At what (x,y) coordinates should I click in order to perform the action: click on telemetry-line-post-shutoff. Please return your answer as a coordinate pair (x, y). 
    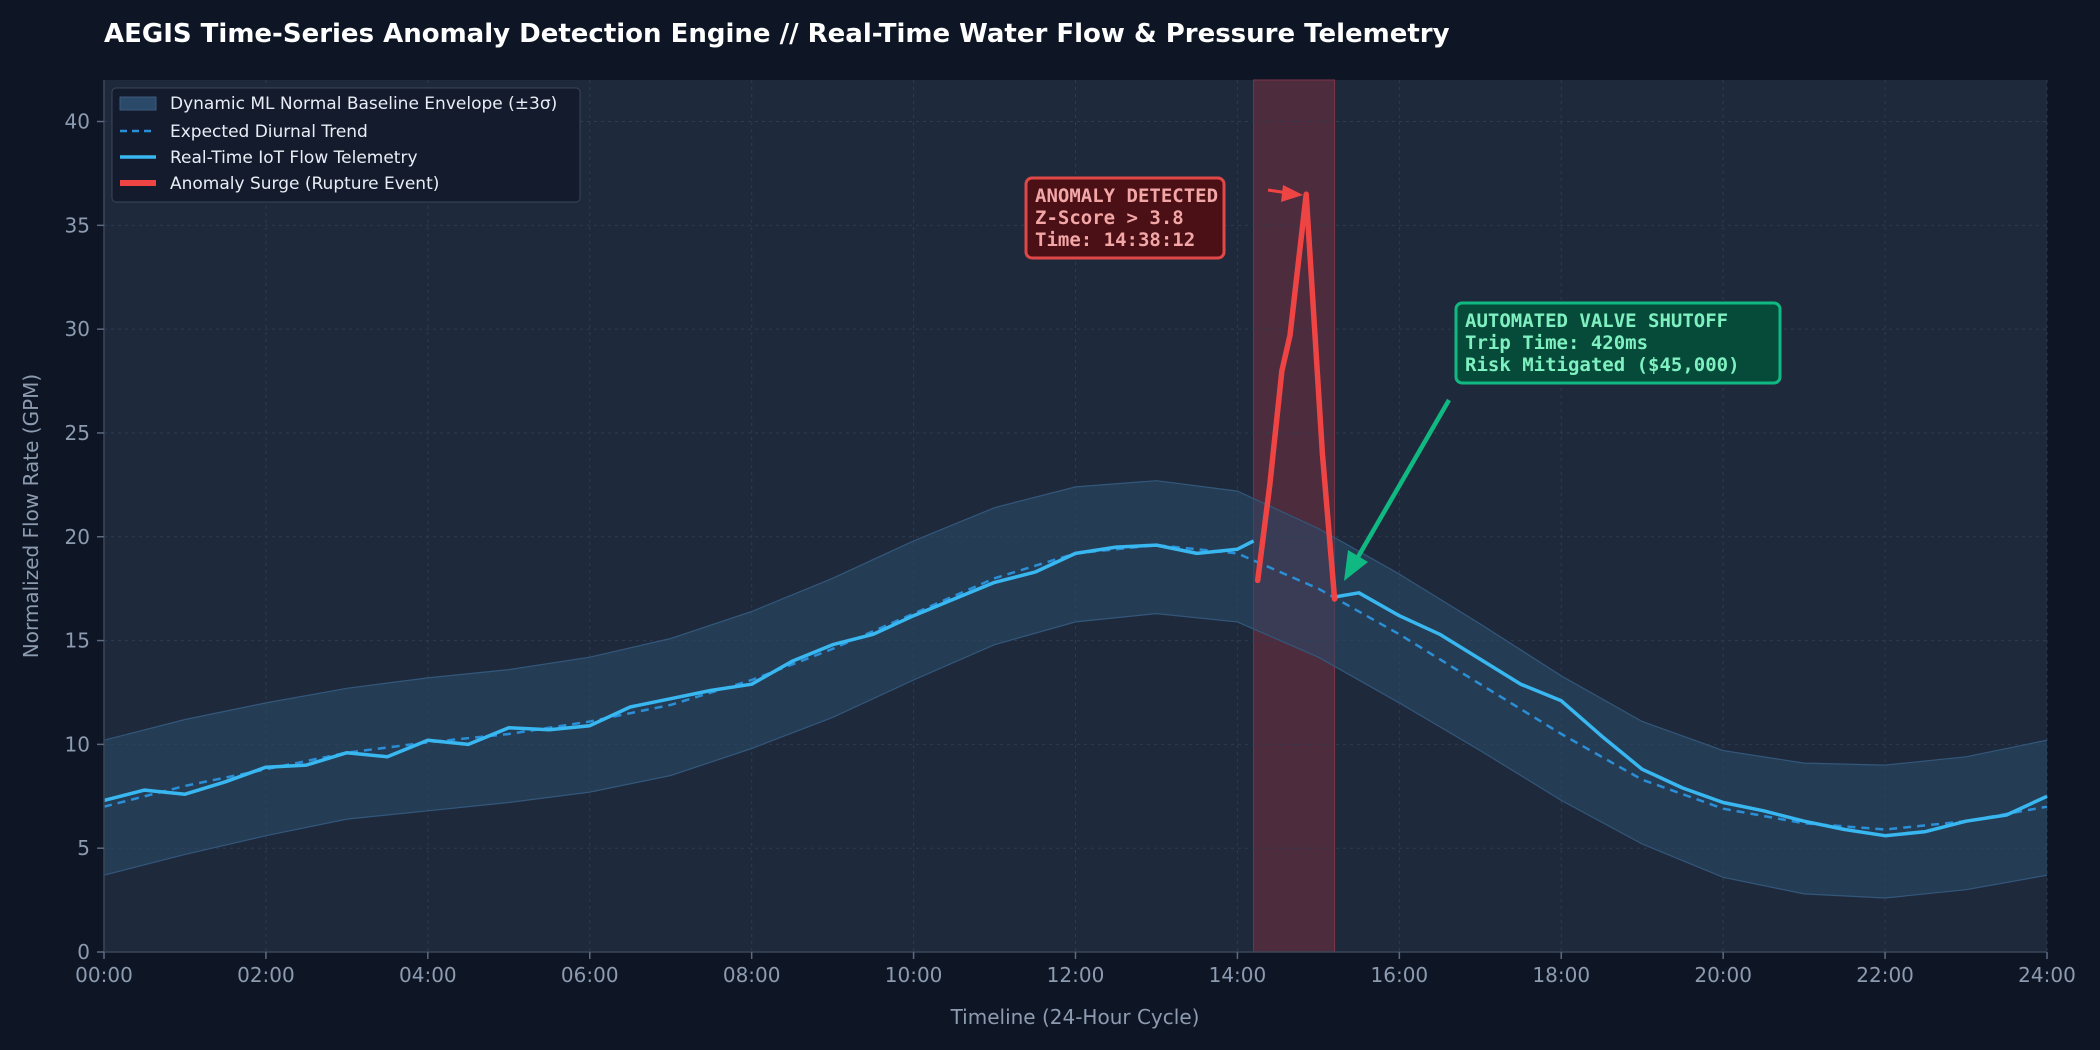
    Looking at the image, I should click on (1691, 714).